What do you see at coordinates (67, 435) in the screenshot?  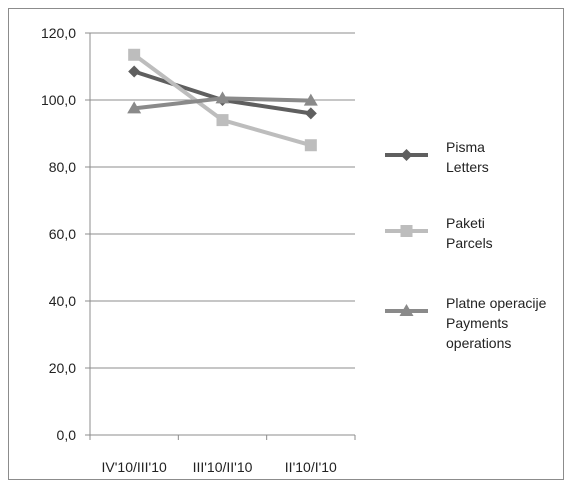 I see `y-tick-label: 0,0` at bounding box center [67, 435].